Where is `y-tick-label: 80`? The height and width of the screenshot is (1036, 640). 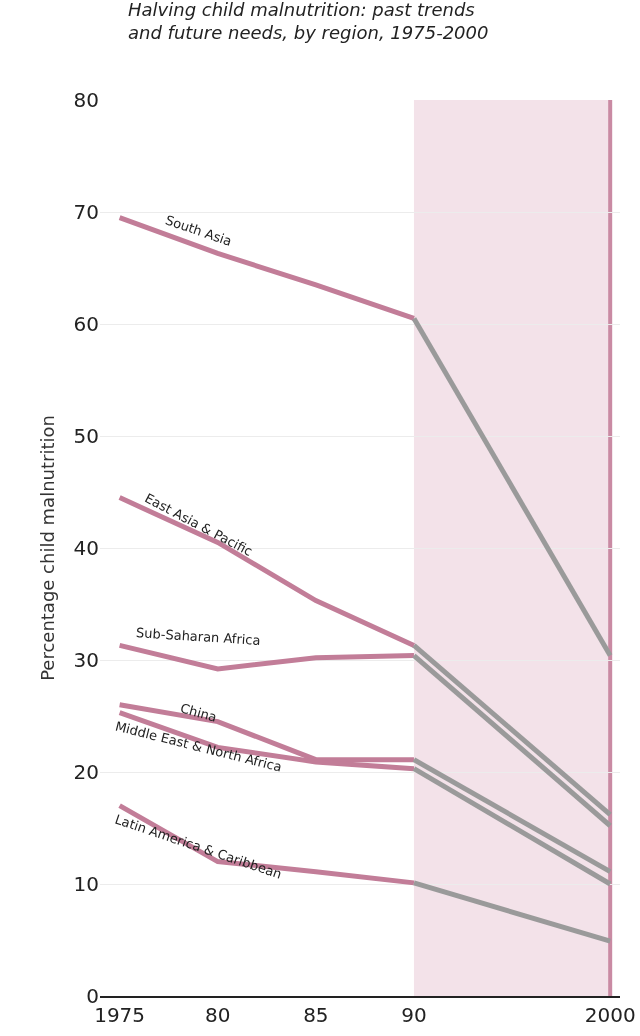 y-tick-label: 80 is located at coordinates (86, 100).